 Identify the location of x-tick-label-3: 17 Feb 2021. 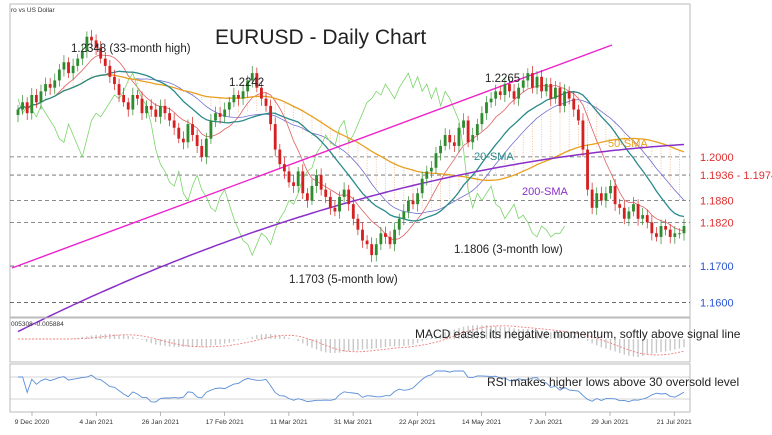
(225, 422).